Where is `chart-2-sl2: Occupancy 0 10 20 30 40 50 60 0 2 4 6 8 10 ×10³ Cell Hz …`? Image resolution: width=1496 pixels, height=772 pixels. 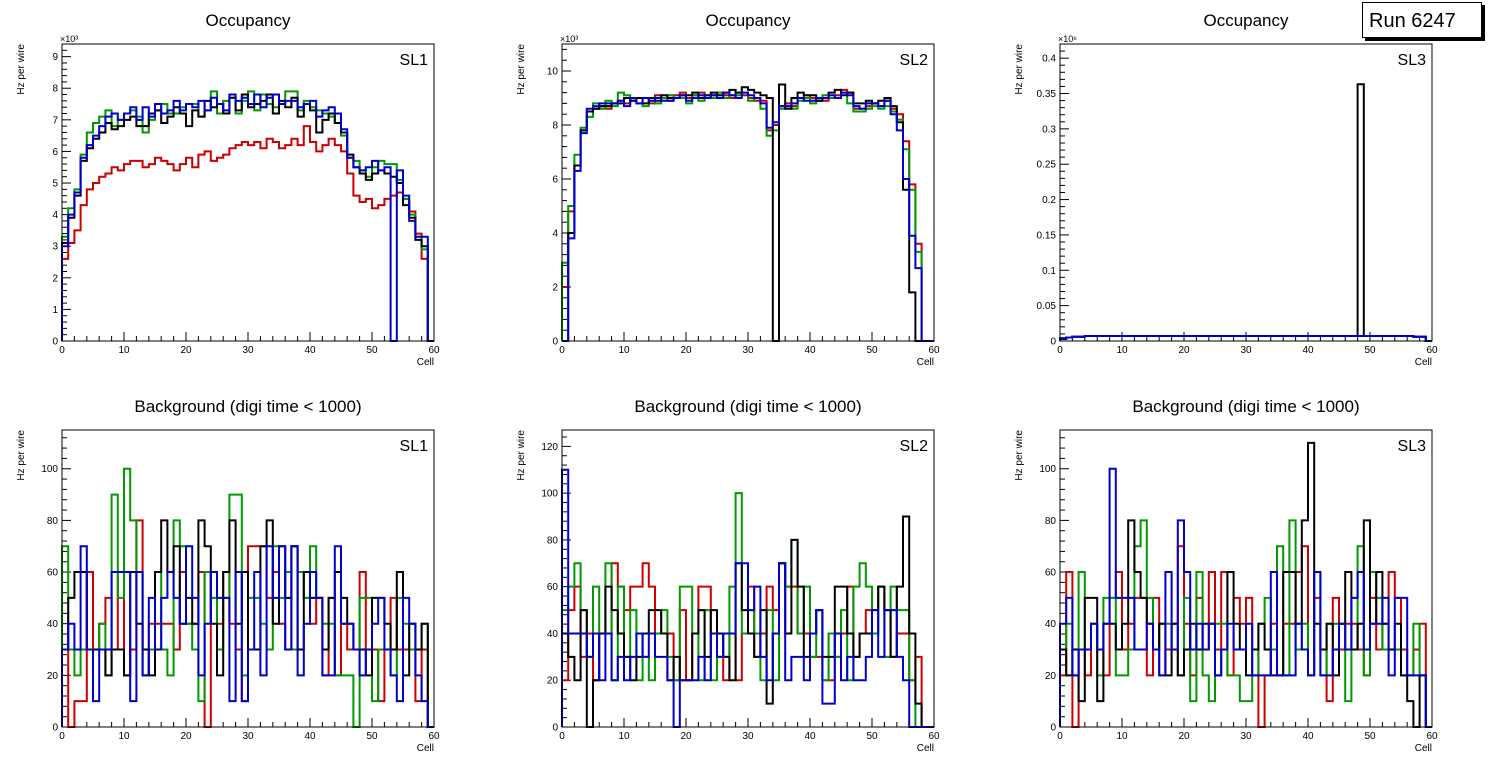
chart-2-sl2: Occupancy 0 10 20 30 40 50 60 0 2 4 6 8 10 ×10³ Cell Hz … is located at coordinates (728, 189).